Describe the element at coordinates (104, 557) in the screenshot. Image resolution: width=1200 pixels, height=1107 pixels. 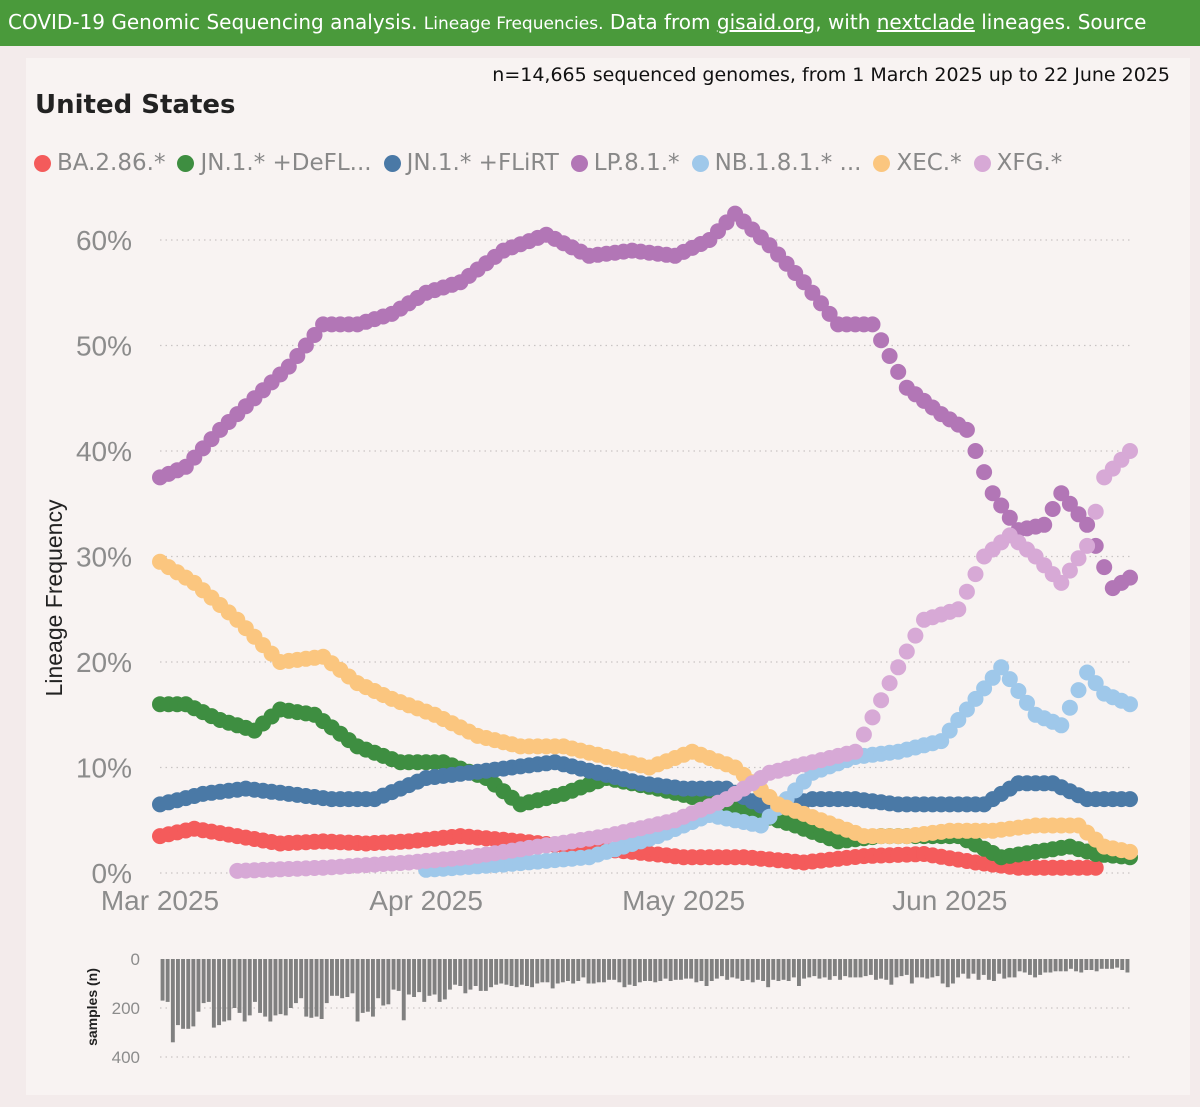
I see `main-y-tick-label: 30%` at that location.